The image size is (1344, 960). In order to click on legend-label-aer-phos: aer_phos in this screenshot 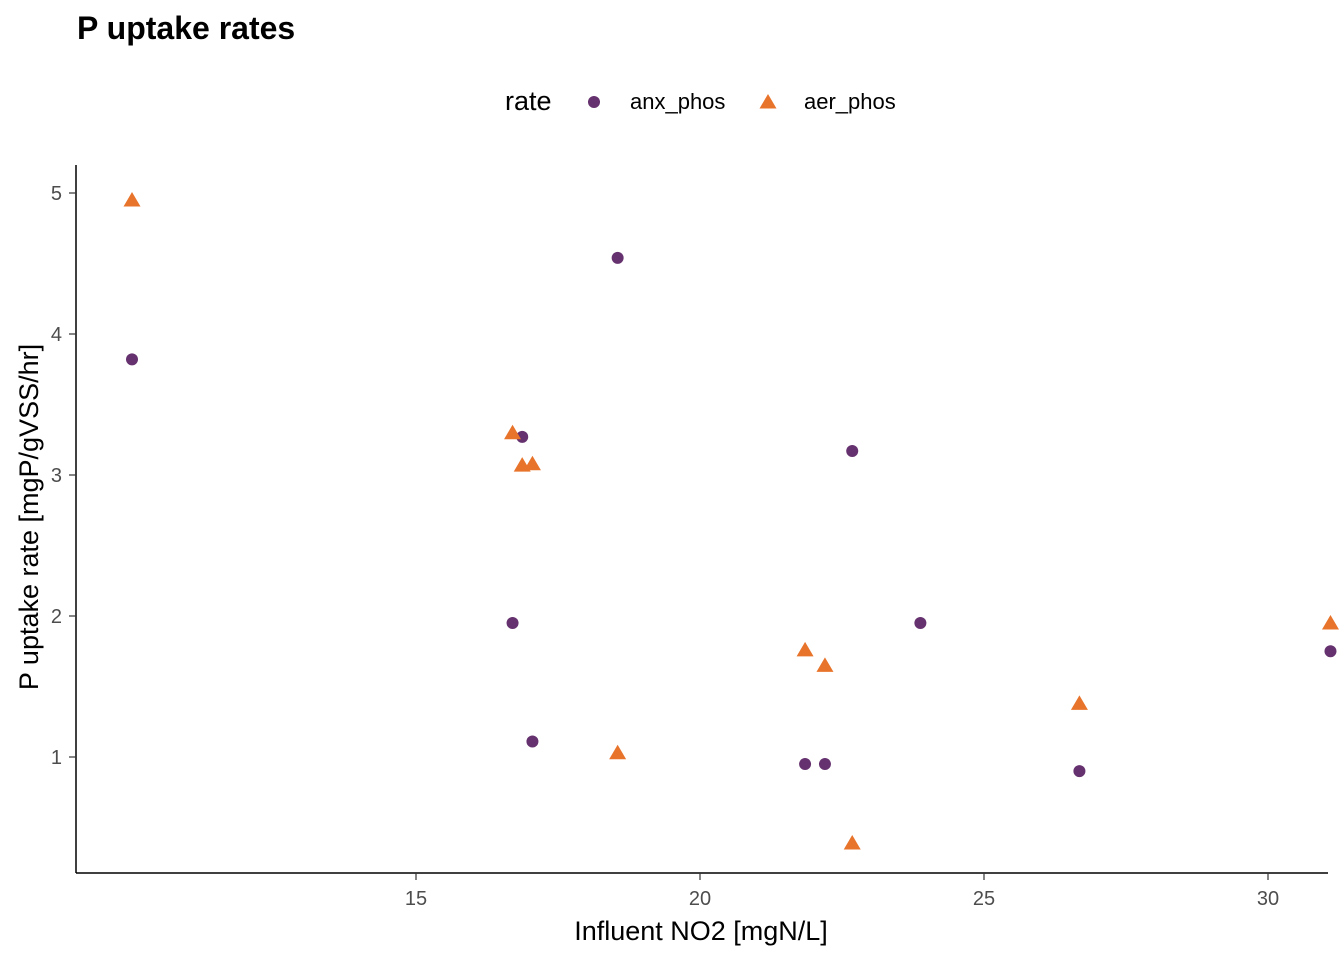, I will do `click(850, 101)`.